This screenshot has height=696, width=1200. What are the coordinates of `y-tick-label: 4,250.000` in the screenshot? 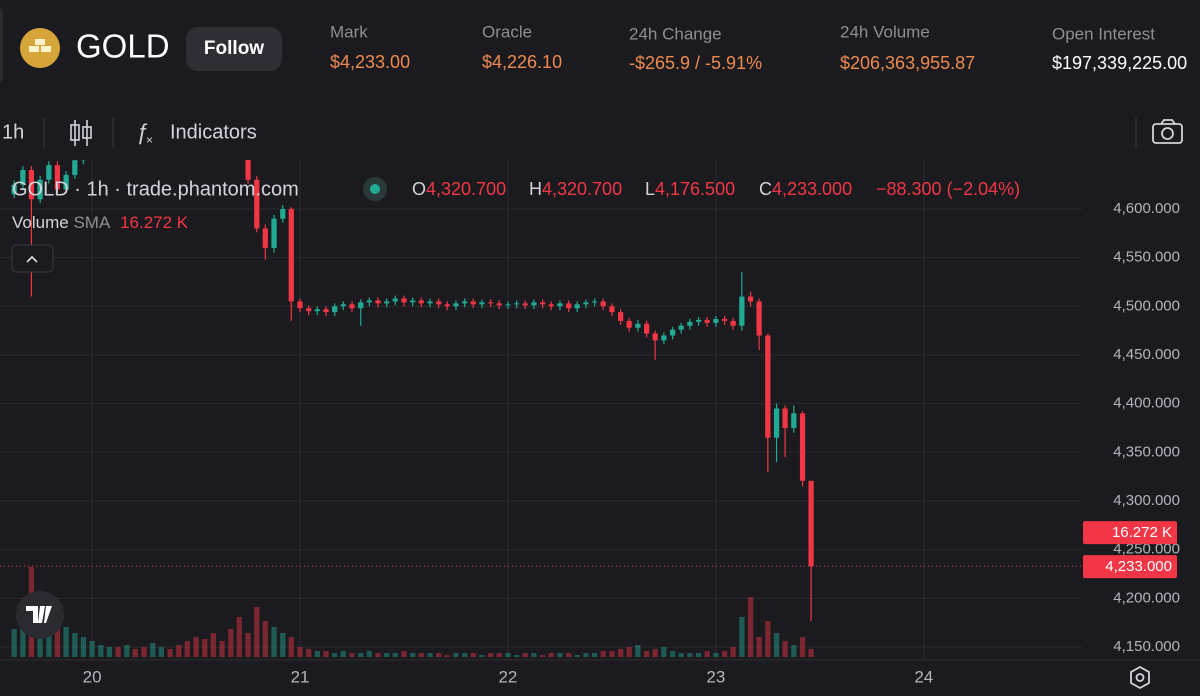 It's located at (1146, 549).